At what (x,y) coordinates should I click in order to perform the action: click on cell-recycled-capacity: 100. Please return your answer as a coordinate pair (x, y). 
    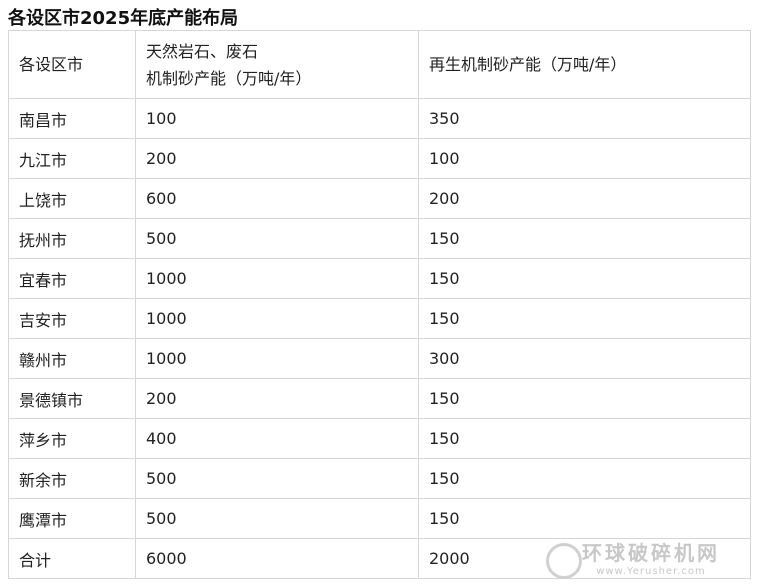
    Looking at the image, I should click on (584, 158).